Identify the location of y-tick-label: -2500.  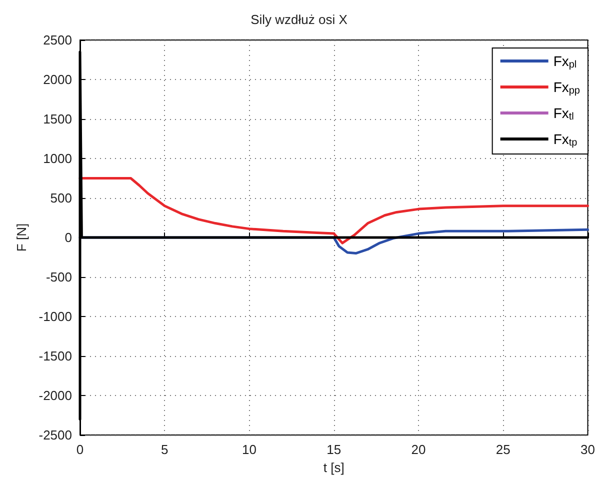
(55, 435).